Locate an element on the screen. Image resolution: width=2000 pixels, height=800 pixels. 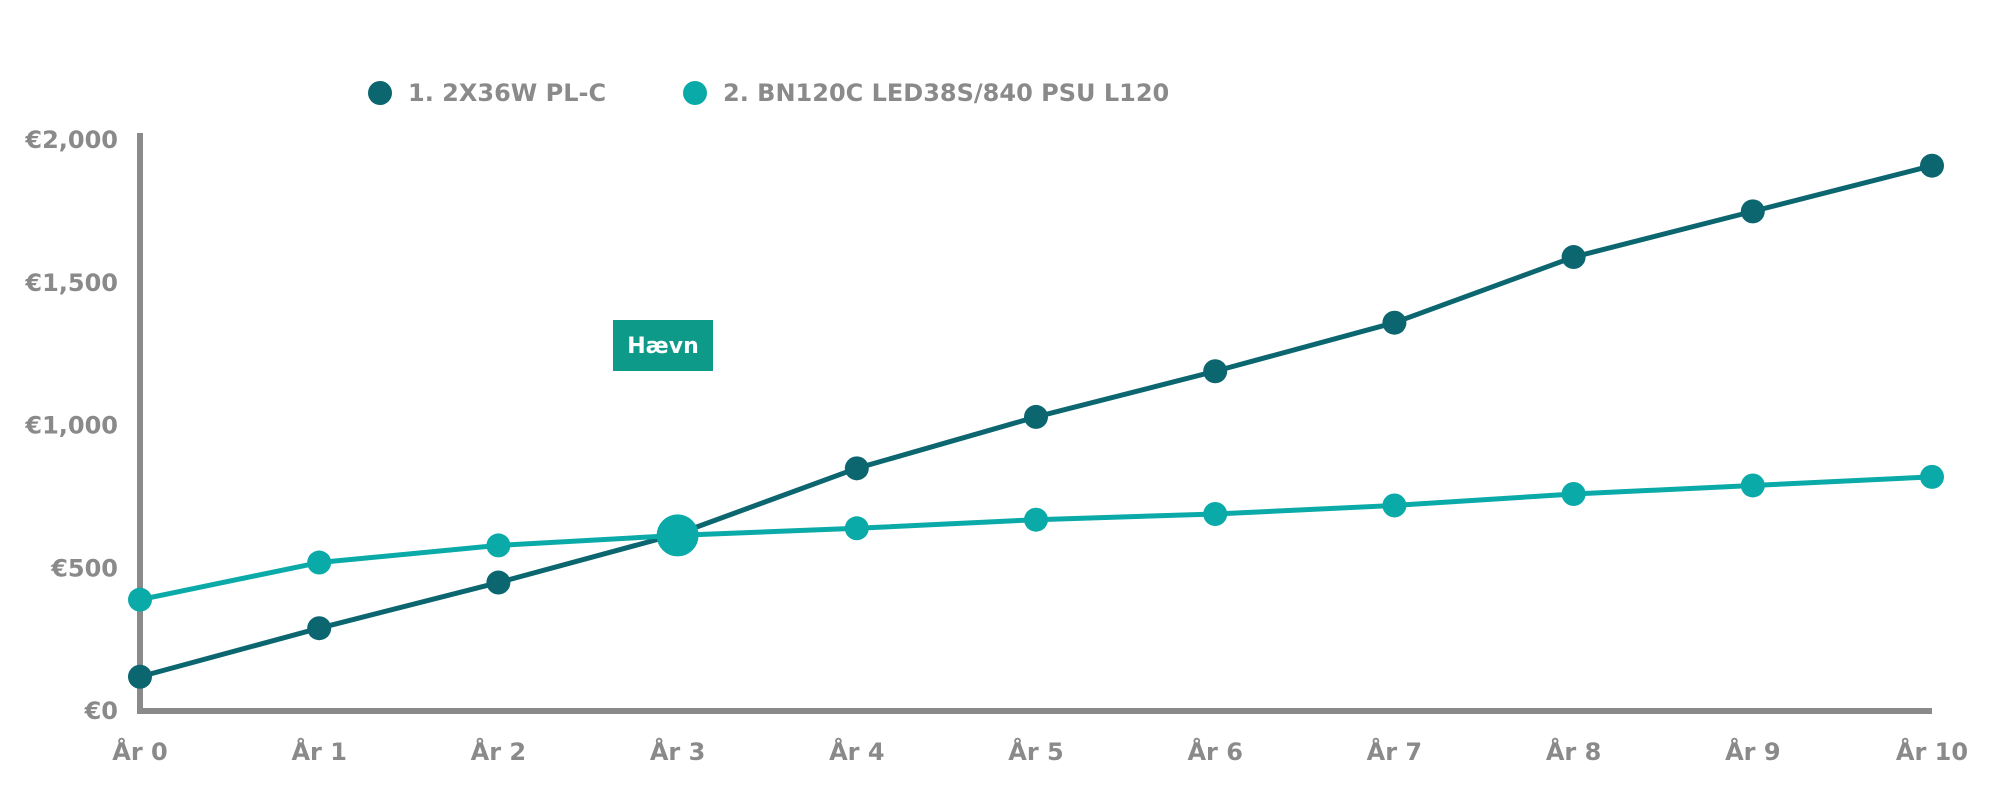
y-tick-label: €2,000 is located at coordinates (71, 140).